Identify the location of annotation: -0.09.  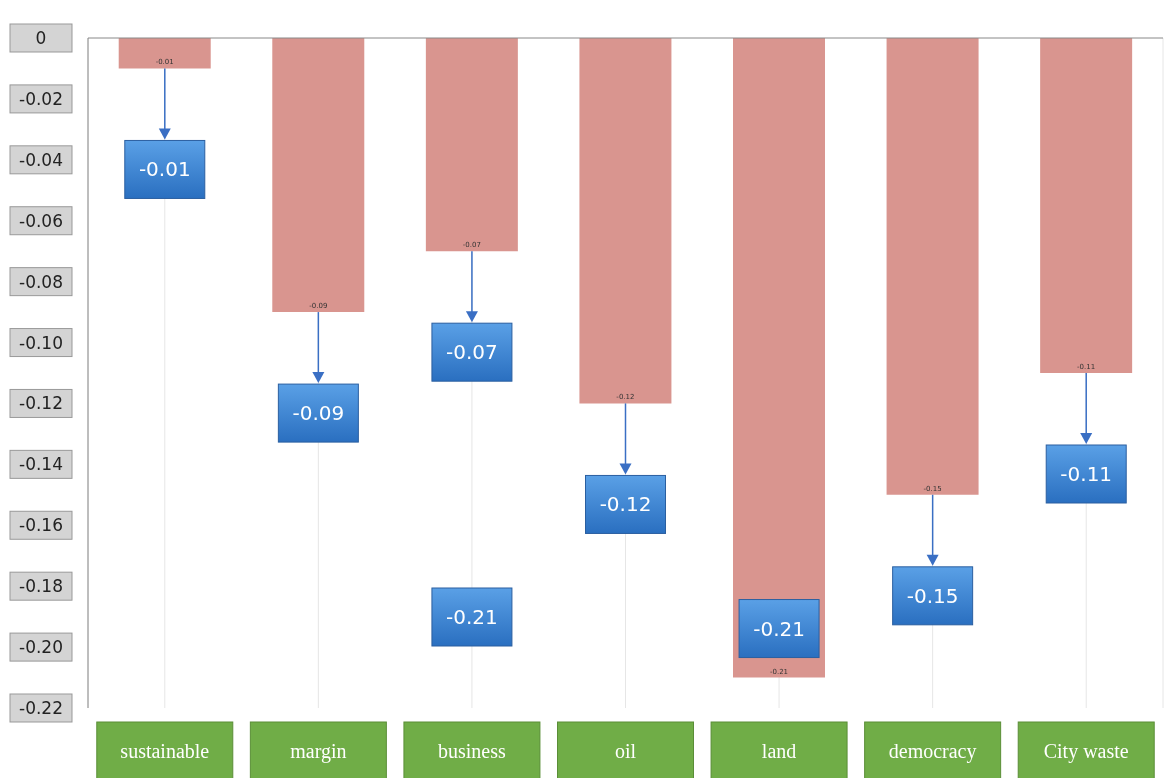
(318, 413).